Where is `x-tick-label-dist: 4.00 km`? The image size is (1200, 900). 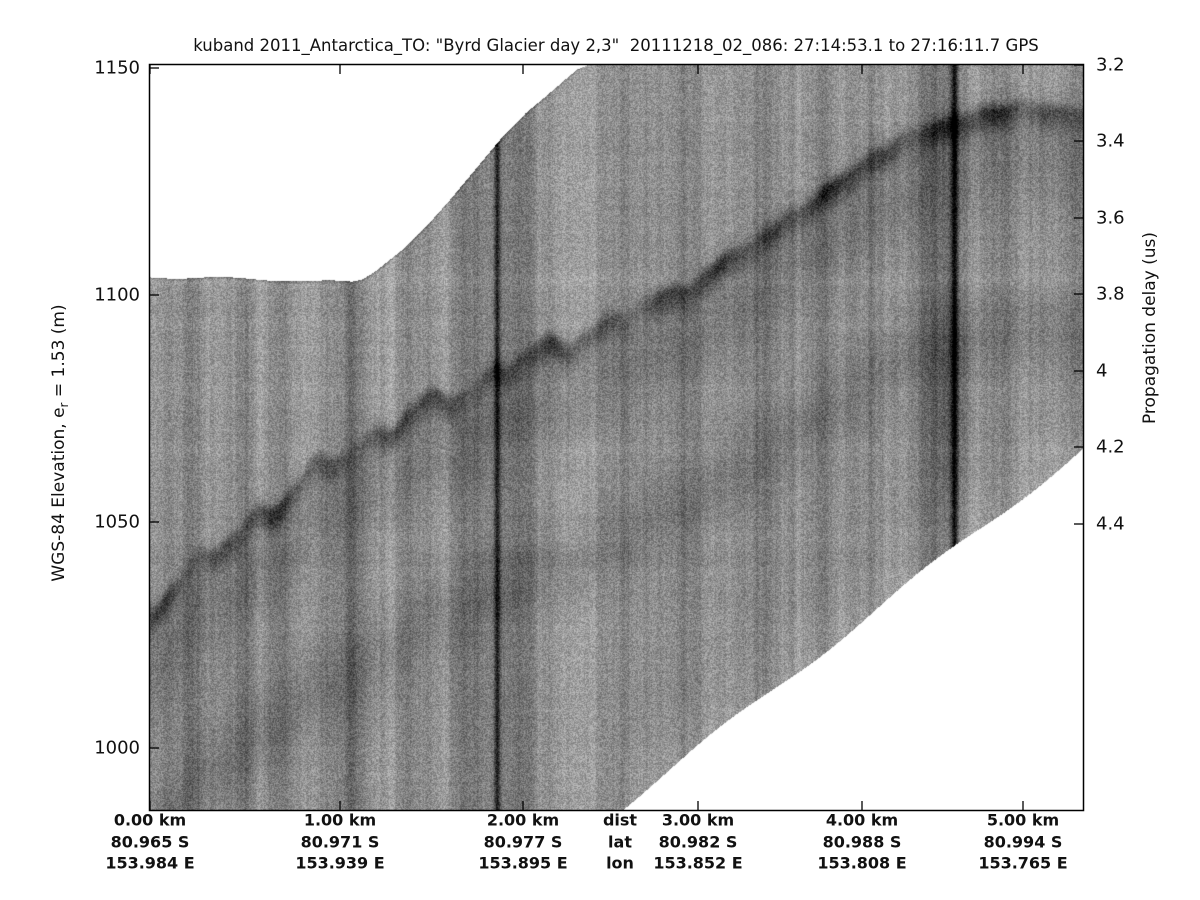
x-tick-label-dist: 4.00 km is located at coordinates (862, 820).